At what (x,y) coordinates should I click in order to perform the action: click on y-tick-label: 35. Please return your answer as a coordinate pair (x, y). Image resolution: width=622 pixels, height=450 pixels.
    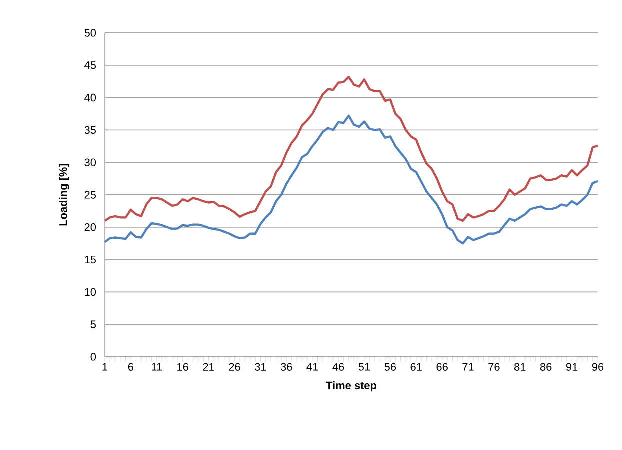
    Looking at the image, I should click on (90, 130).